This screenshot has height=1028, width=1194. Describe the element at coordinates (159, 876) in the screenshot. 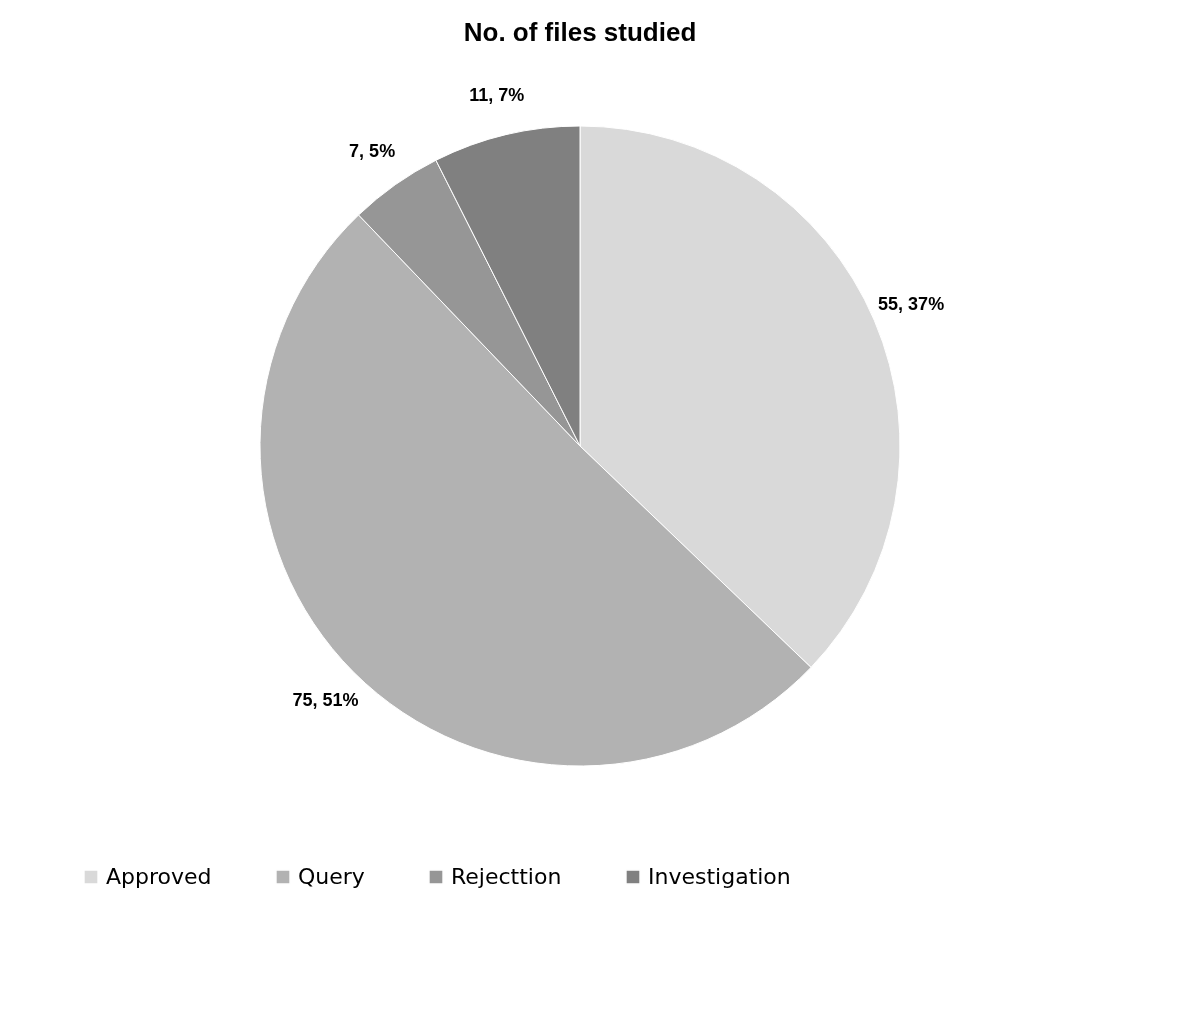

I see `legend-label: Approved` at that location.